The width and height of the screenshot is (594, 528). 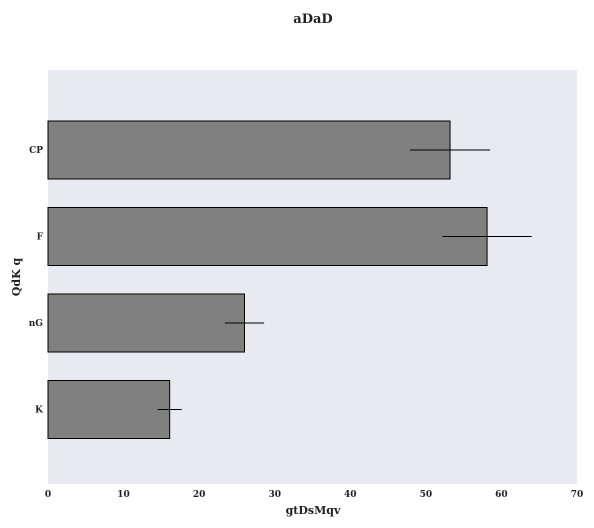 I want to click on y-axis-label: QdK q, so click(x=16, y=277).